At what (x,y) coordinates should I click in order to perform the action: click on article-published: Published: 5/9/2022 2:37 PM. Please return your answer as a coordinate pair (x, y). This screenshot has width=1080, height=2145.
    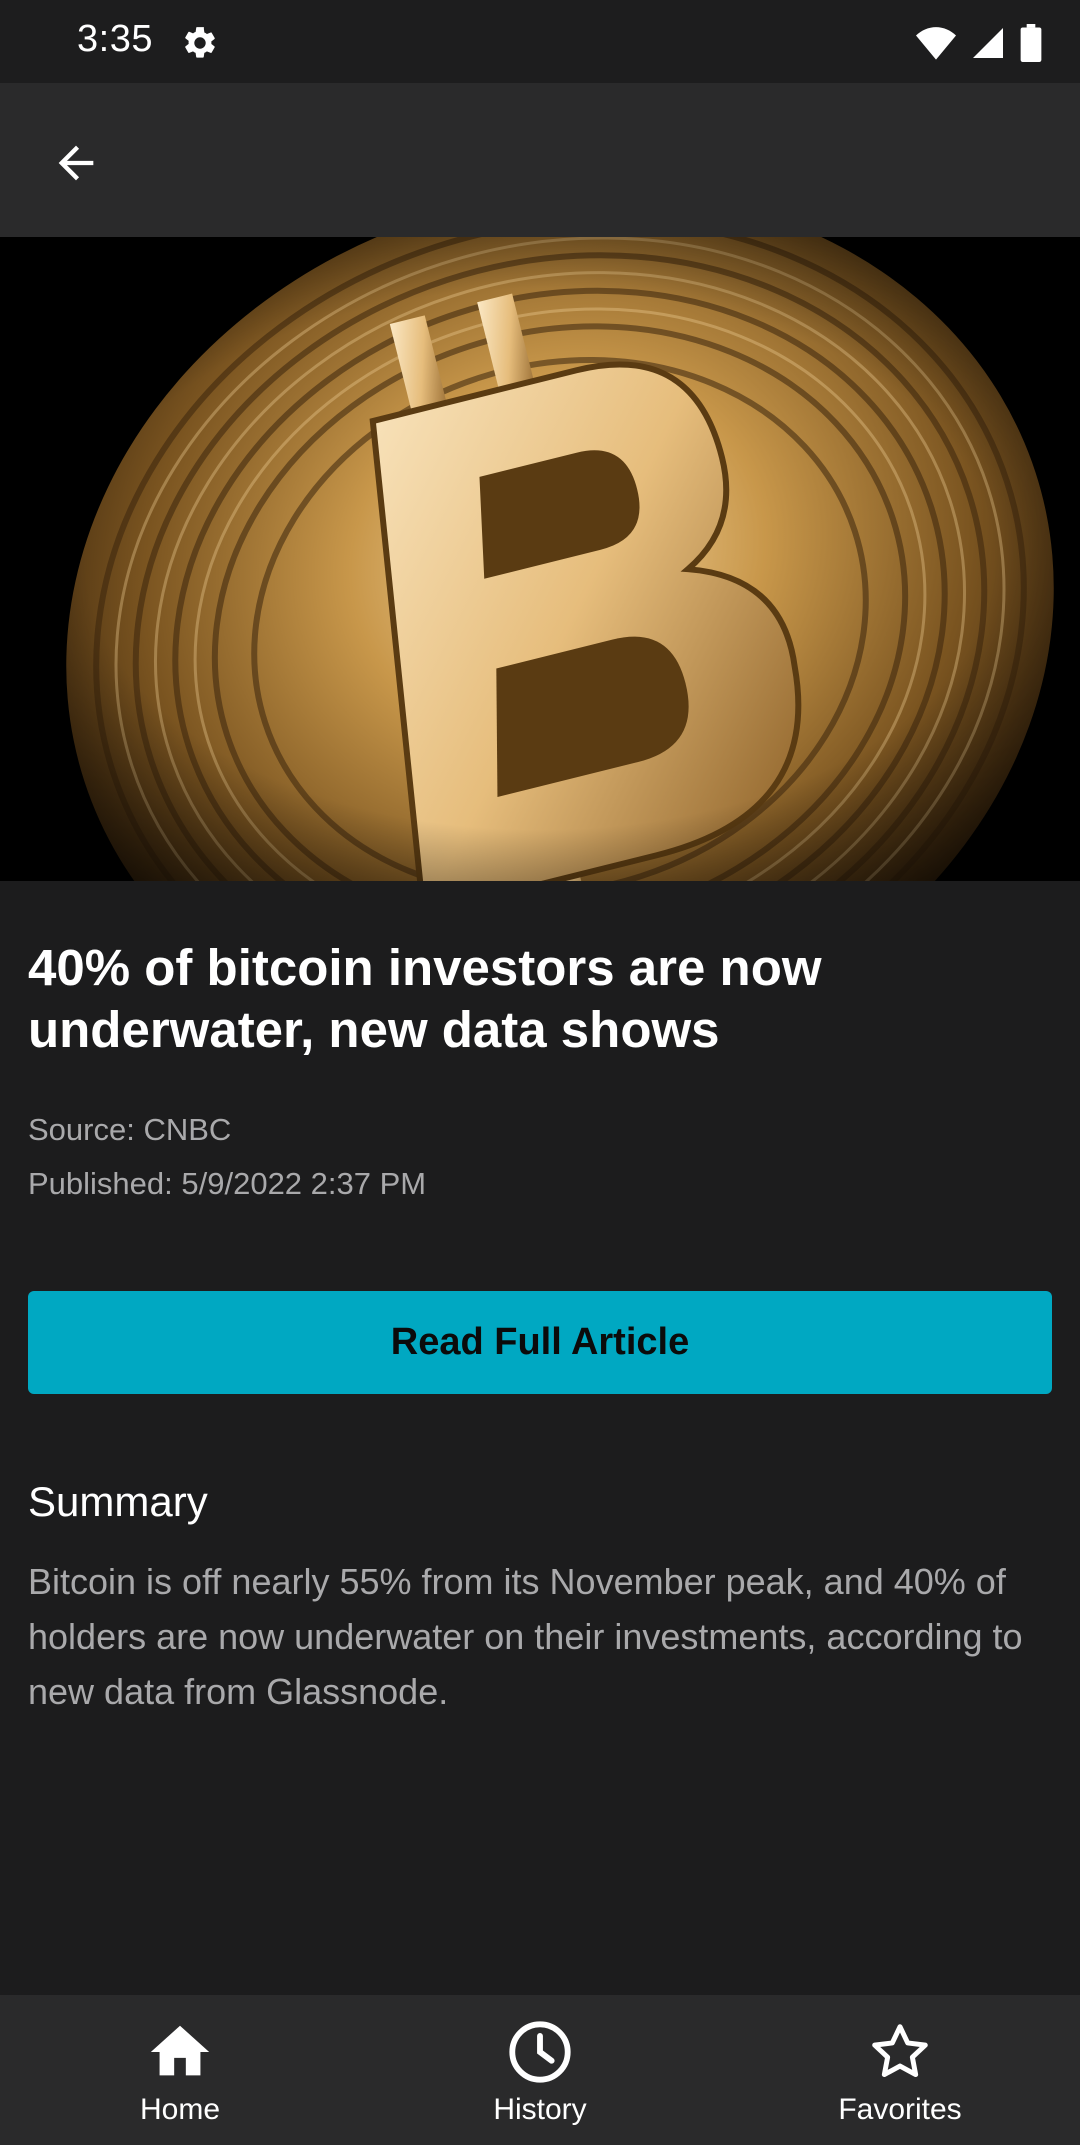
    Looking at the image, I should click on (227, 1183).